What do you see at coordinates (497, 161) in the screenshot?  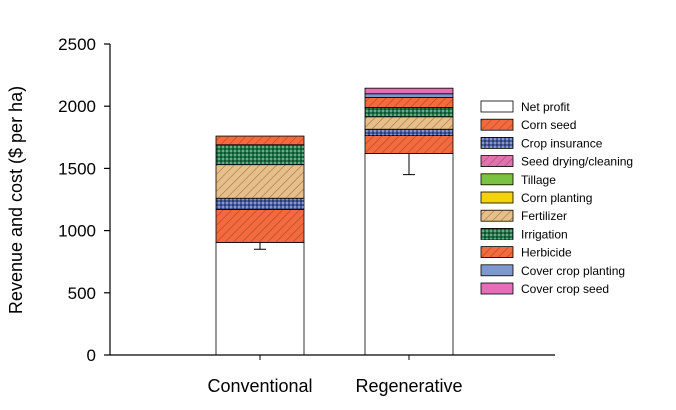 I see `legend-swatch-pattern-seed-drying-cleaning` at bounding box center [497, 161].